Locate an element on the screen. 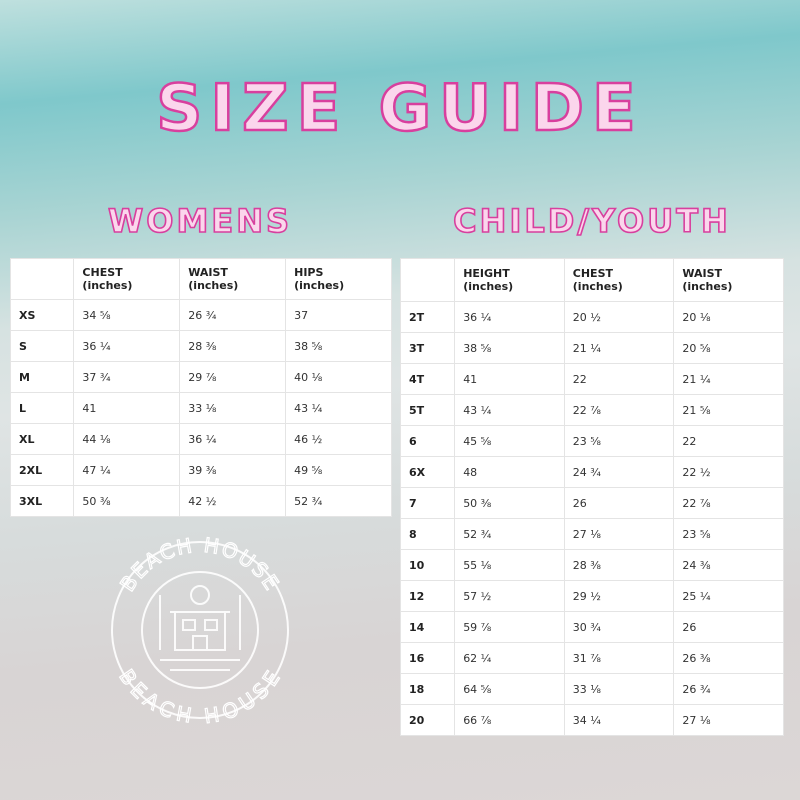  title: SIZE GUIDE is located at coordinates (399, 109).